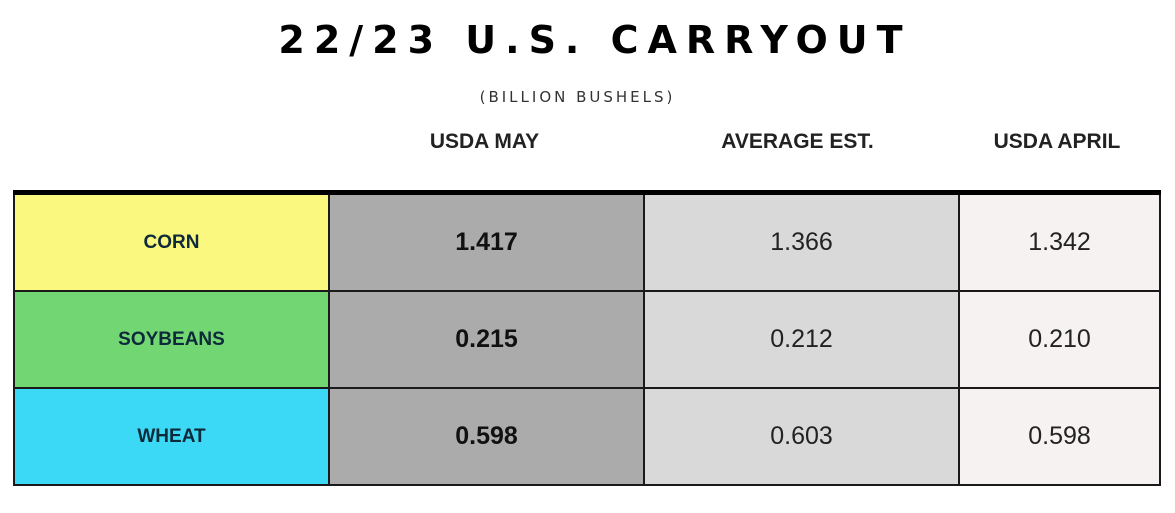 This screenshot has width=1175, height=513. Describe the element at coordinates (1059, 243) in the screenshot. I see `cell-corn-usda-april: 1.342` at that location.